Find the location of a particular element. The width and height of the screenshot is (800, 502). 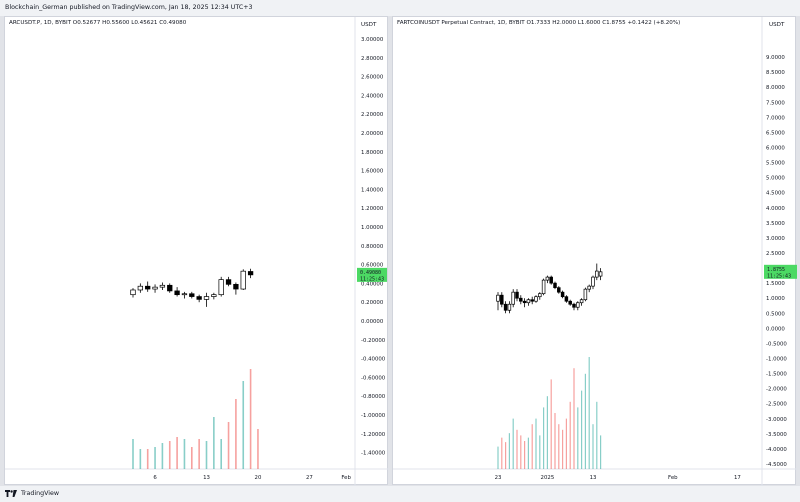

price-tick-label: 1.40000 is located at coordinates (372, 190).